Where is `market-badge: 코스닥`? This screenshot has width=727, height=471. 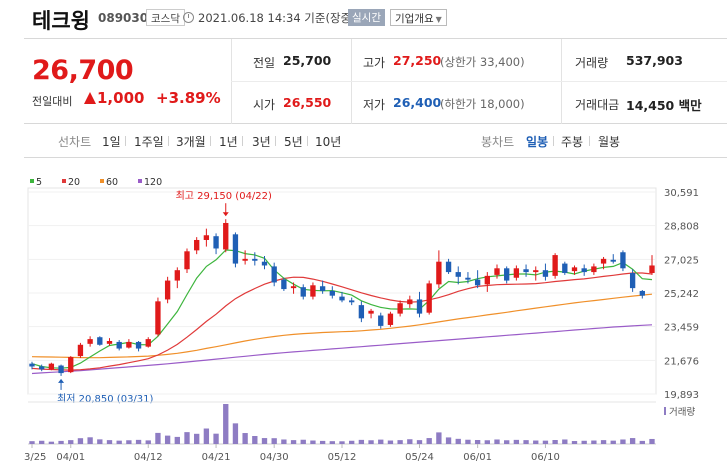
market-badge: 코스닥 is located at coordinates (165, 17).